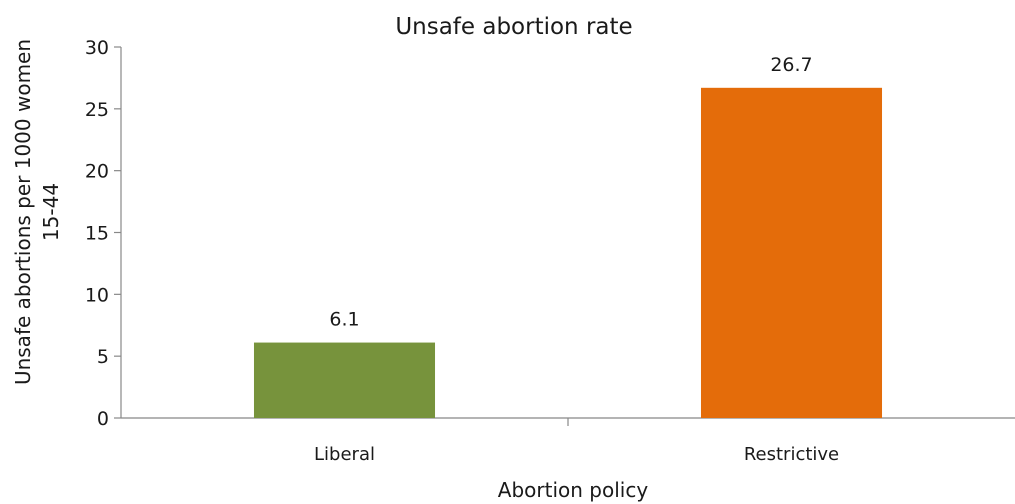 The image size is (1015, 504). I want to click on y-axis-ticks: 0 5 10 15 20 25 30, so click(103, 233).